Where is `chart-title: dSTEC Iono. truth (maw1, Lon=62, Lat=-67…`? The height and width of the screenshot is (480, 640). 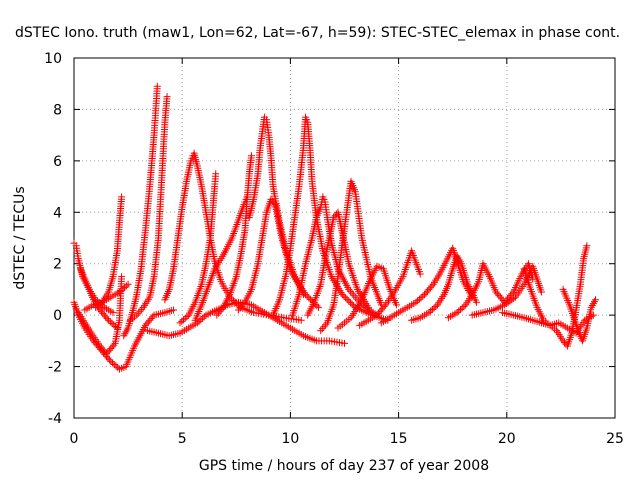
chart-title: dSTEC Iono. truth (maw1, Lon=62, Lat=-67… is located at coordinates (317, 33).